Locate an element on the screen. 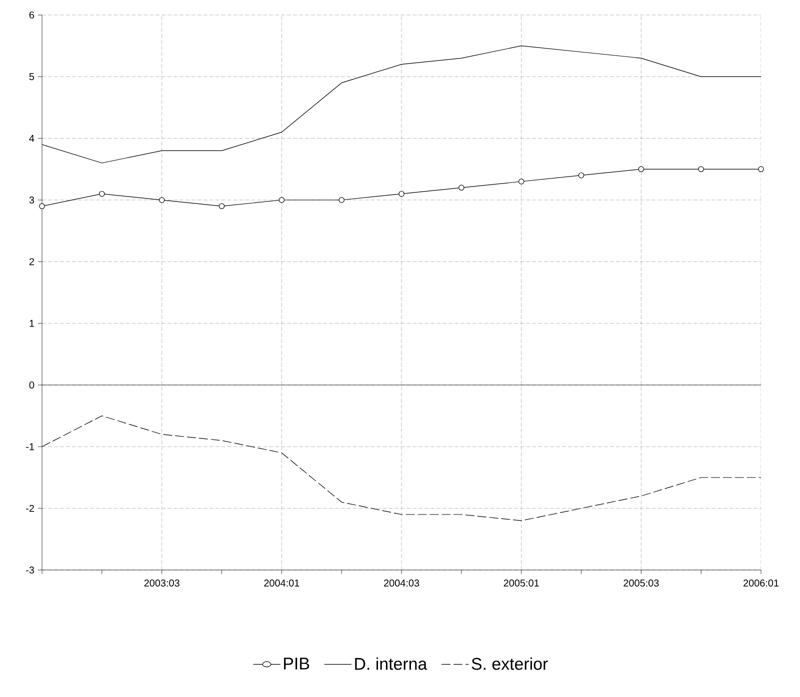 This screenshot has width=800, height=697. legend-label: D. interna is located at coordinates (391, 663).